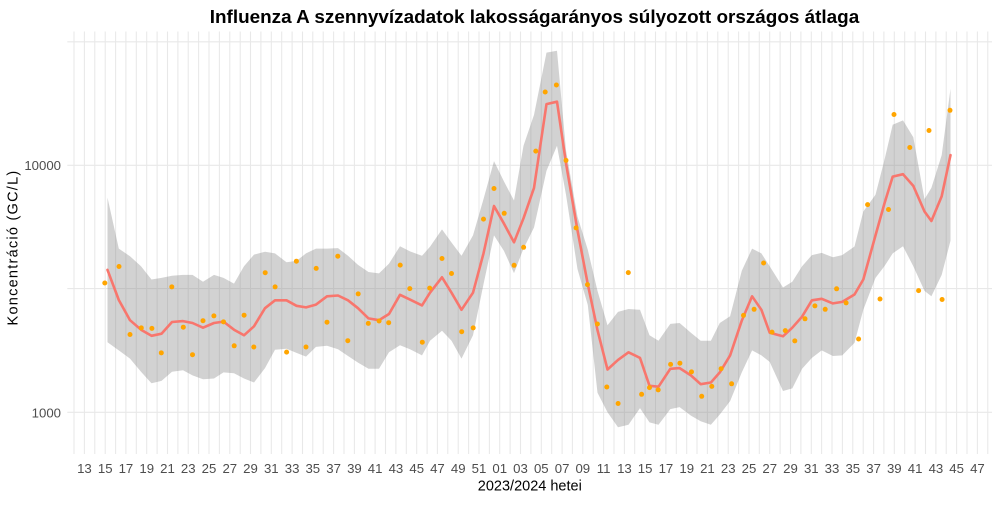 This screenshot has width=1000, height=505. What do you see at coordinates (541, 468) in the screenshot?
I see `svg-text: 05` at bounding box center [541, 468].